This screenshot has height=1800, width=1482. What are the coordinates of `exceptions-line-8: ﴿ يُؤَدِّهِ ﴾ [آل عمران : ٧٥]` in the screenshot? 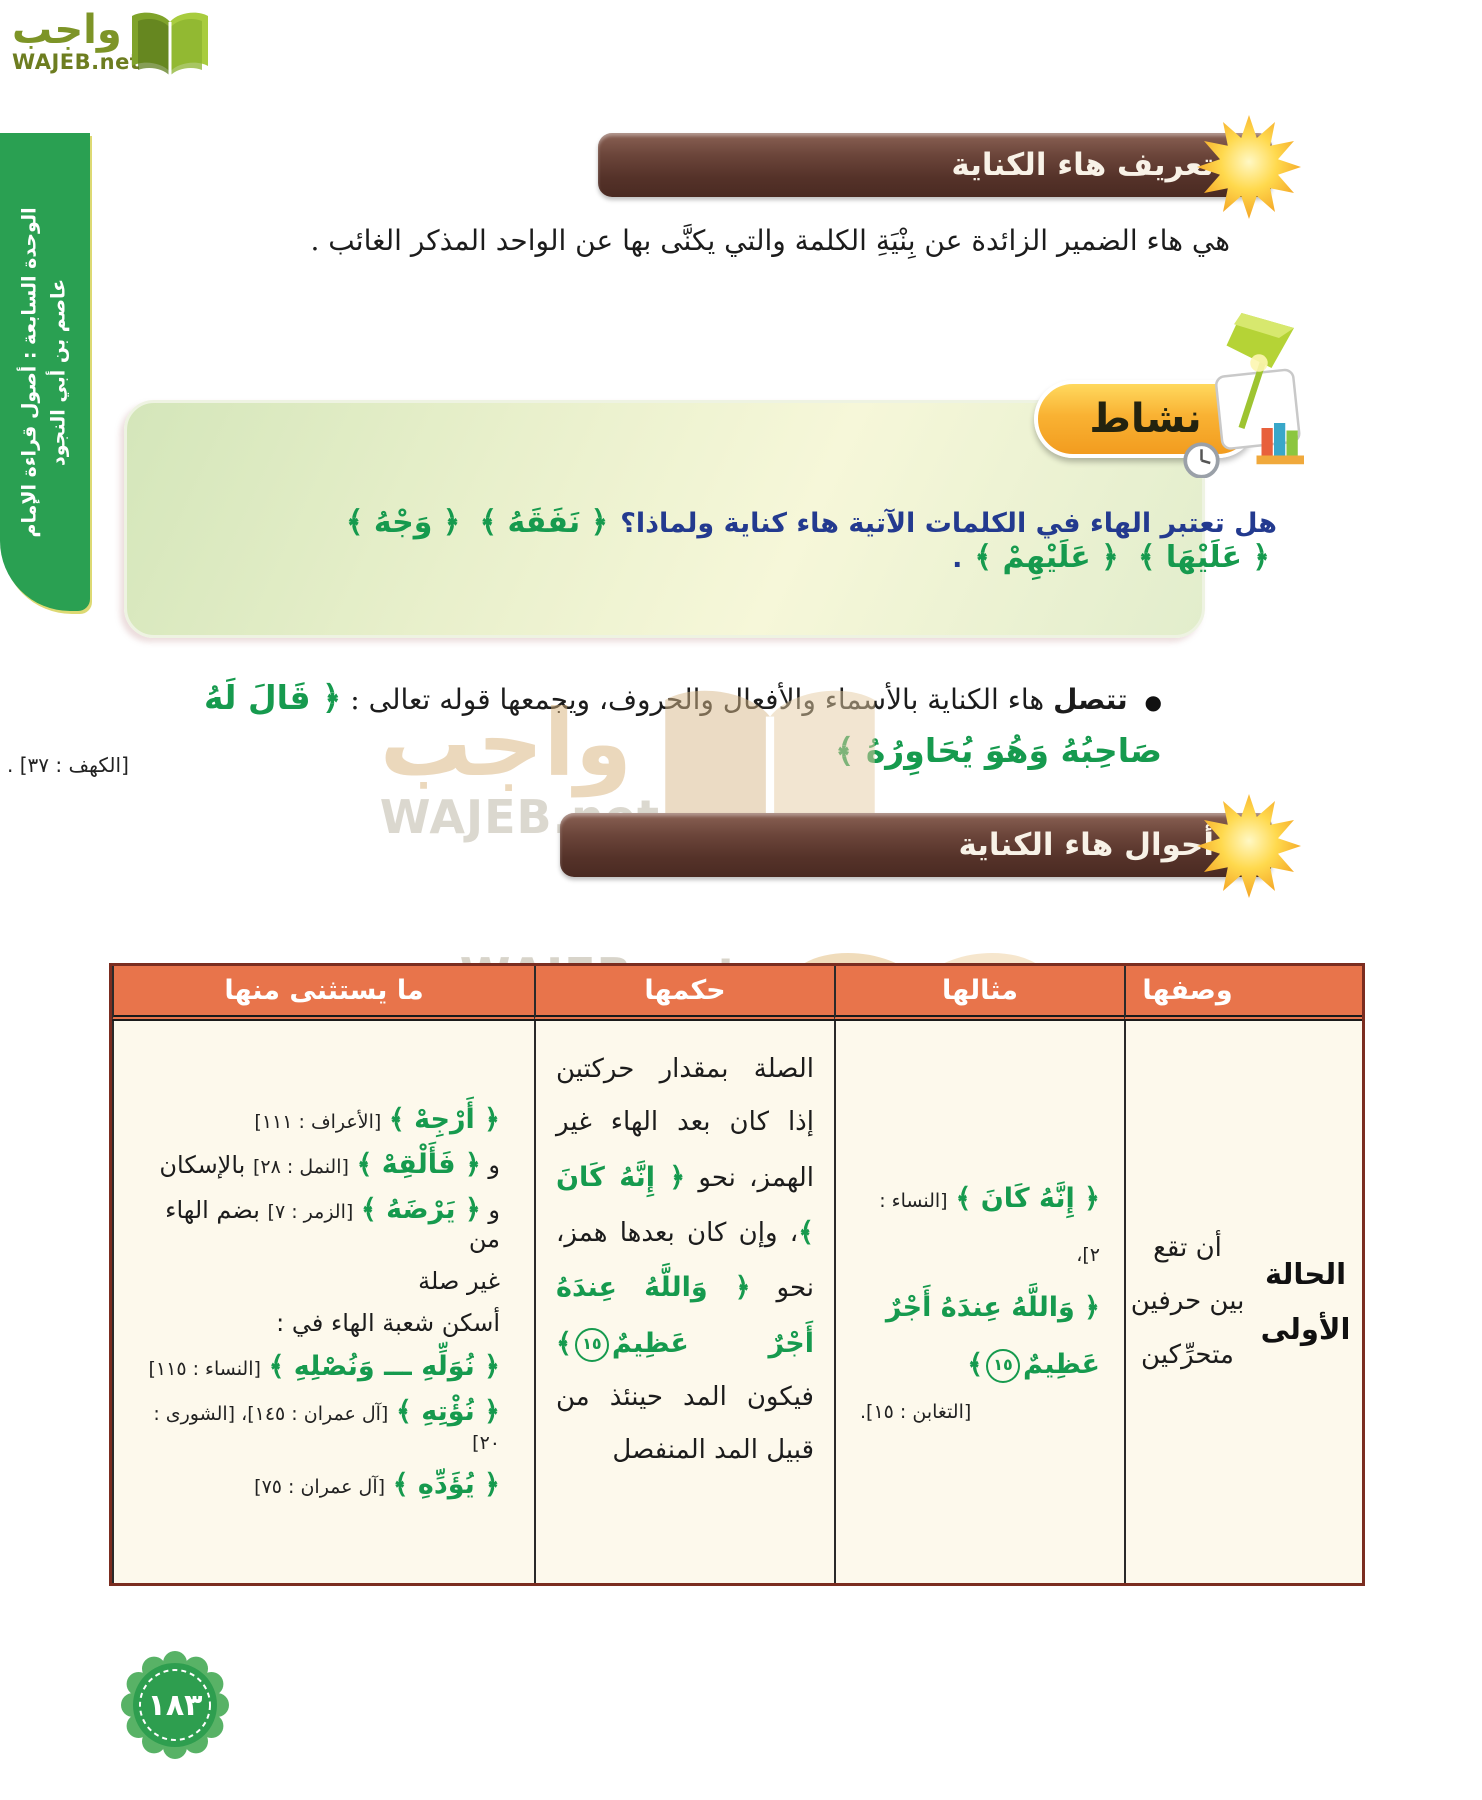 It's located at (324, 1484).